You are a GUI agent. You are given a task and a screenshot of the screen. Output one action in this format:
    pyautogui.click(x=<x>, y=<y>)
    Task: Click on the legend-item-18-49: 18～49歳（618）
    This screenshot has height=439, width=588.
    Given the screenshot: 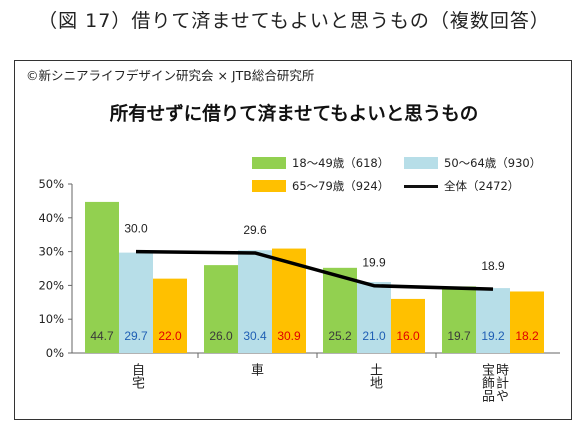 What is the action you would take?
    pyautogui.click(x=320, y=163)
    